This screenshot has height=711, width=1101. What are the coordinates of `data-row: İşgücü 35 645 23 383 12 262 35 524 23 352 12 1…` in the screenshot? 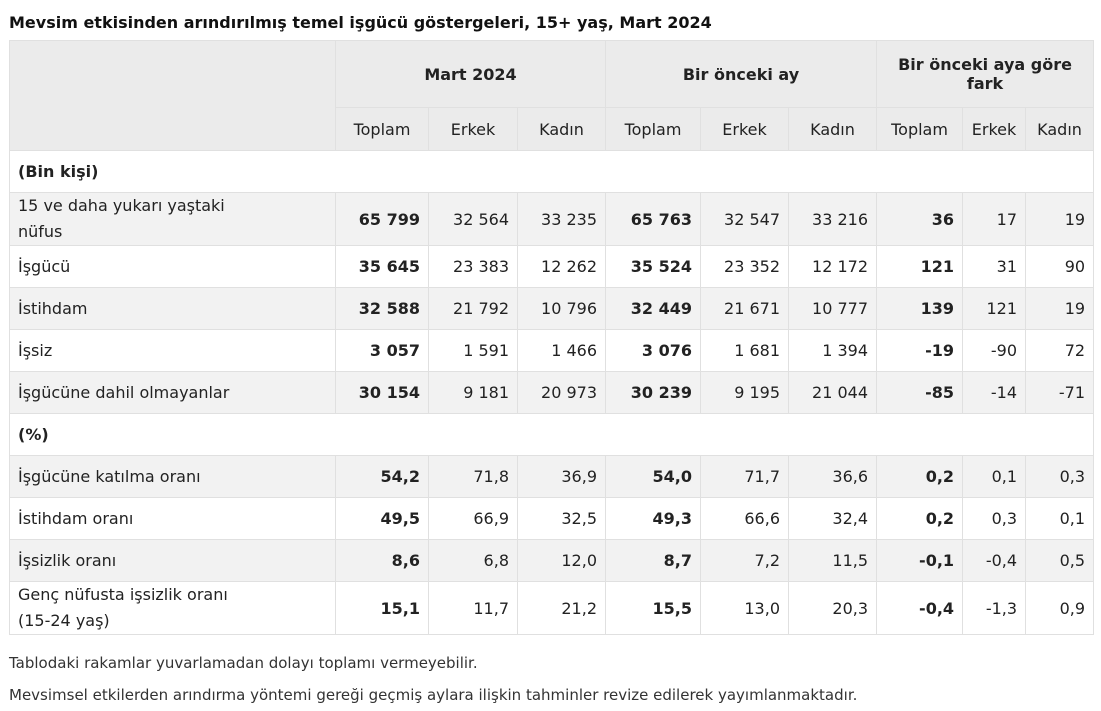 It's located at (552, 266).